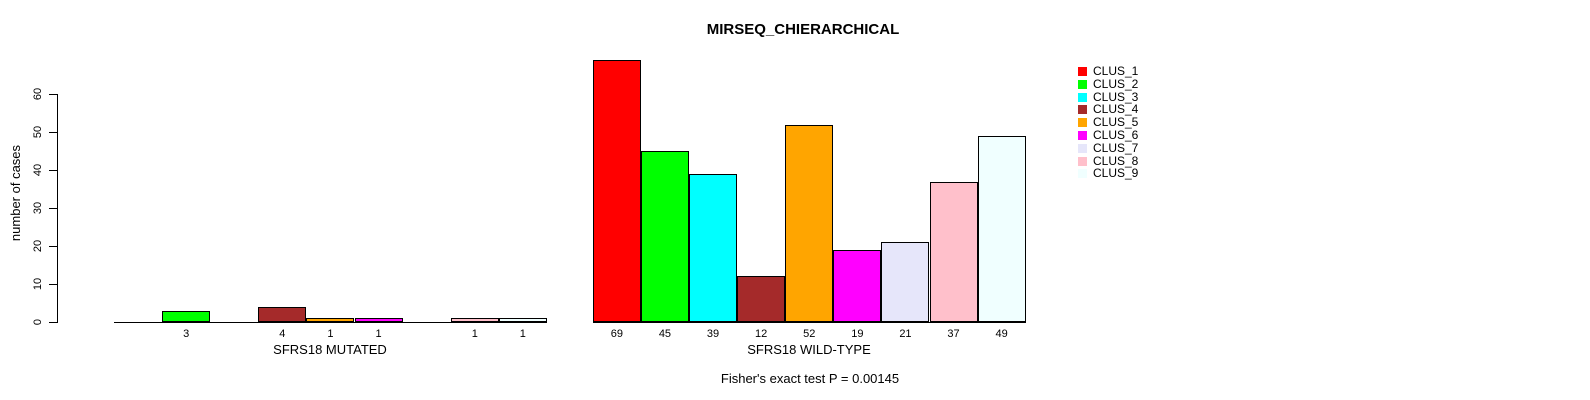 The image size is (1590, 400). What do you see at coordinates (1001, 229) in the screenshot?
I see `bar-clus-9-wild-type` at bounding box center [1001, 229].